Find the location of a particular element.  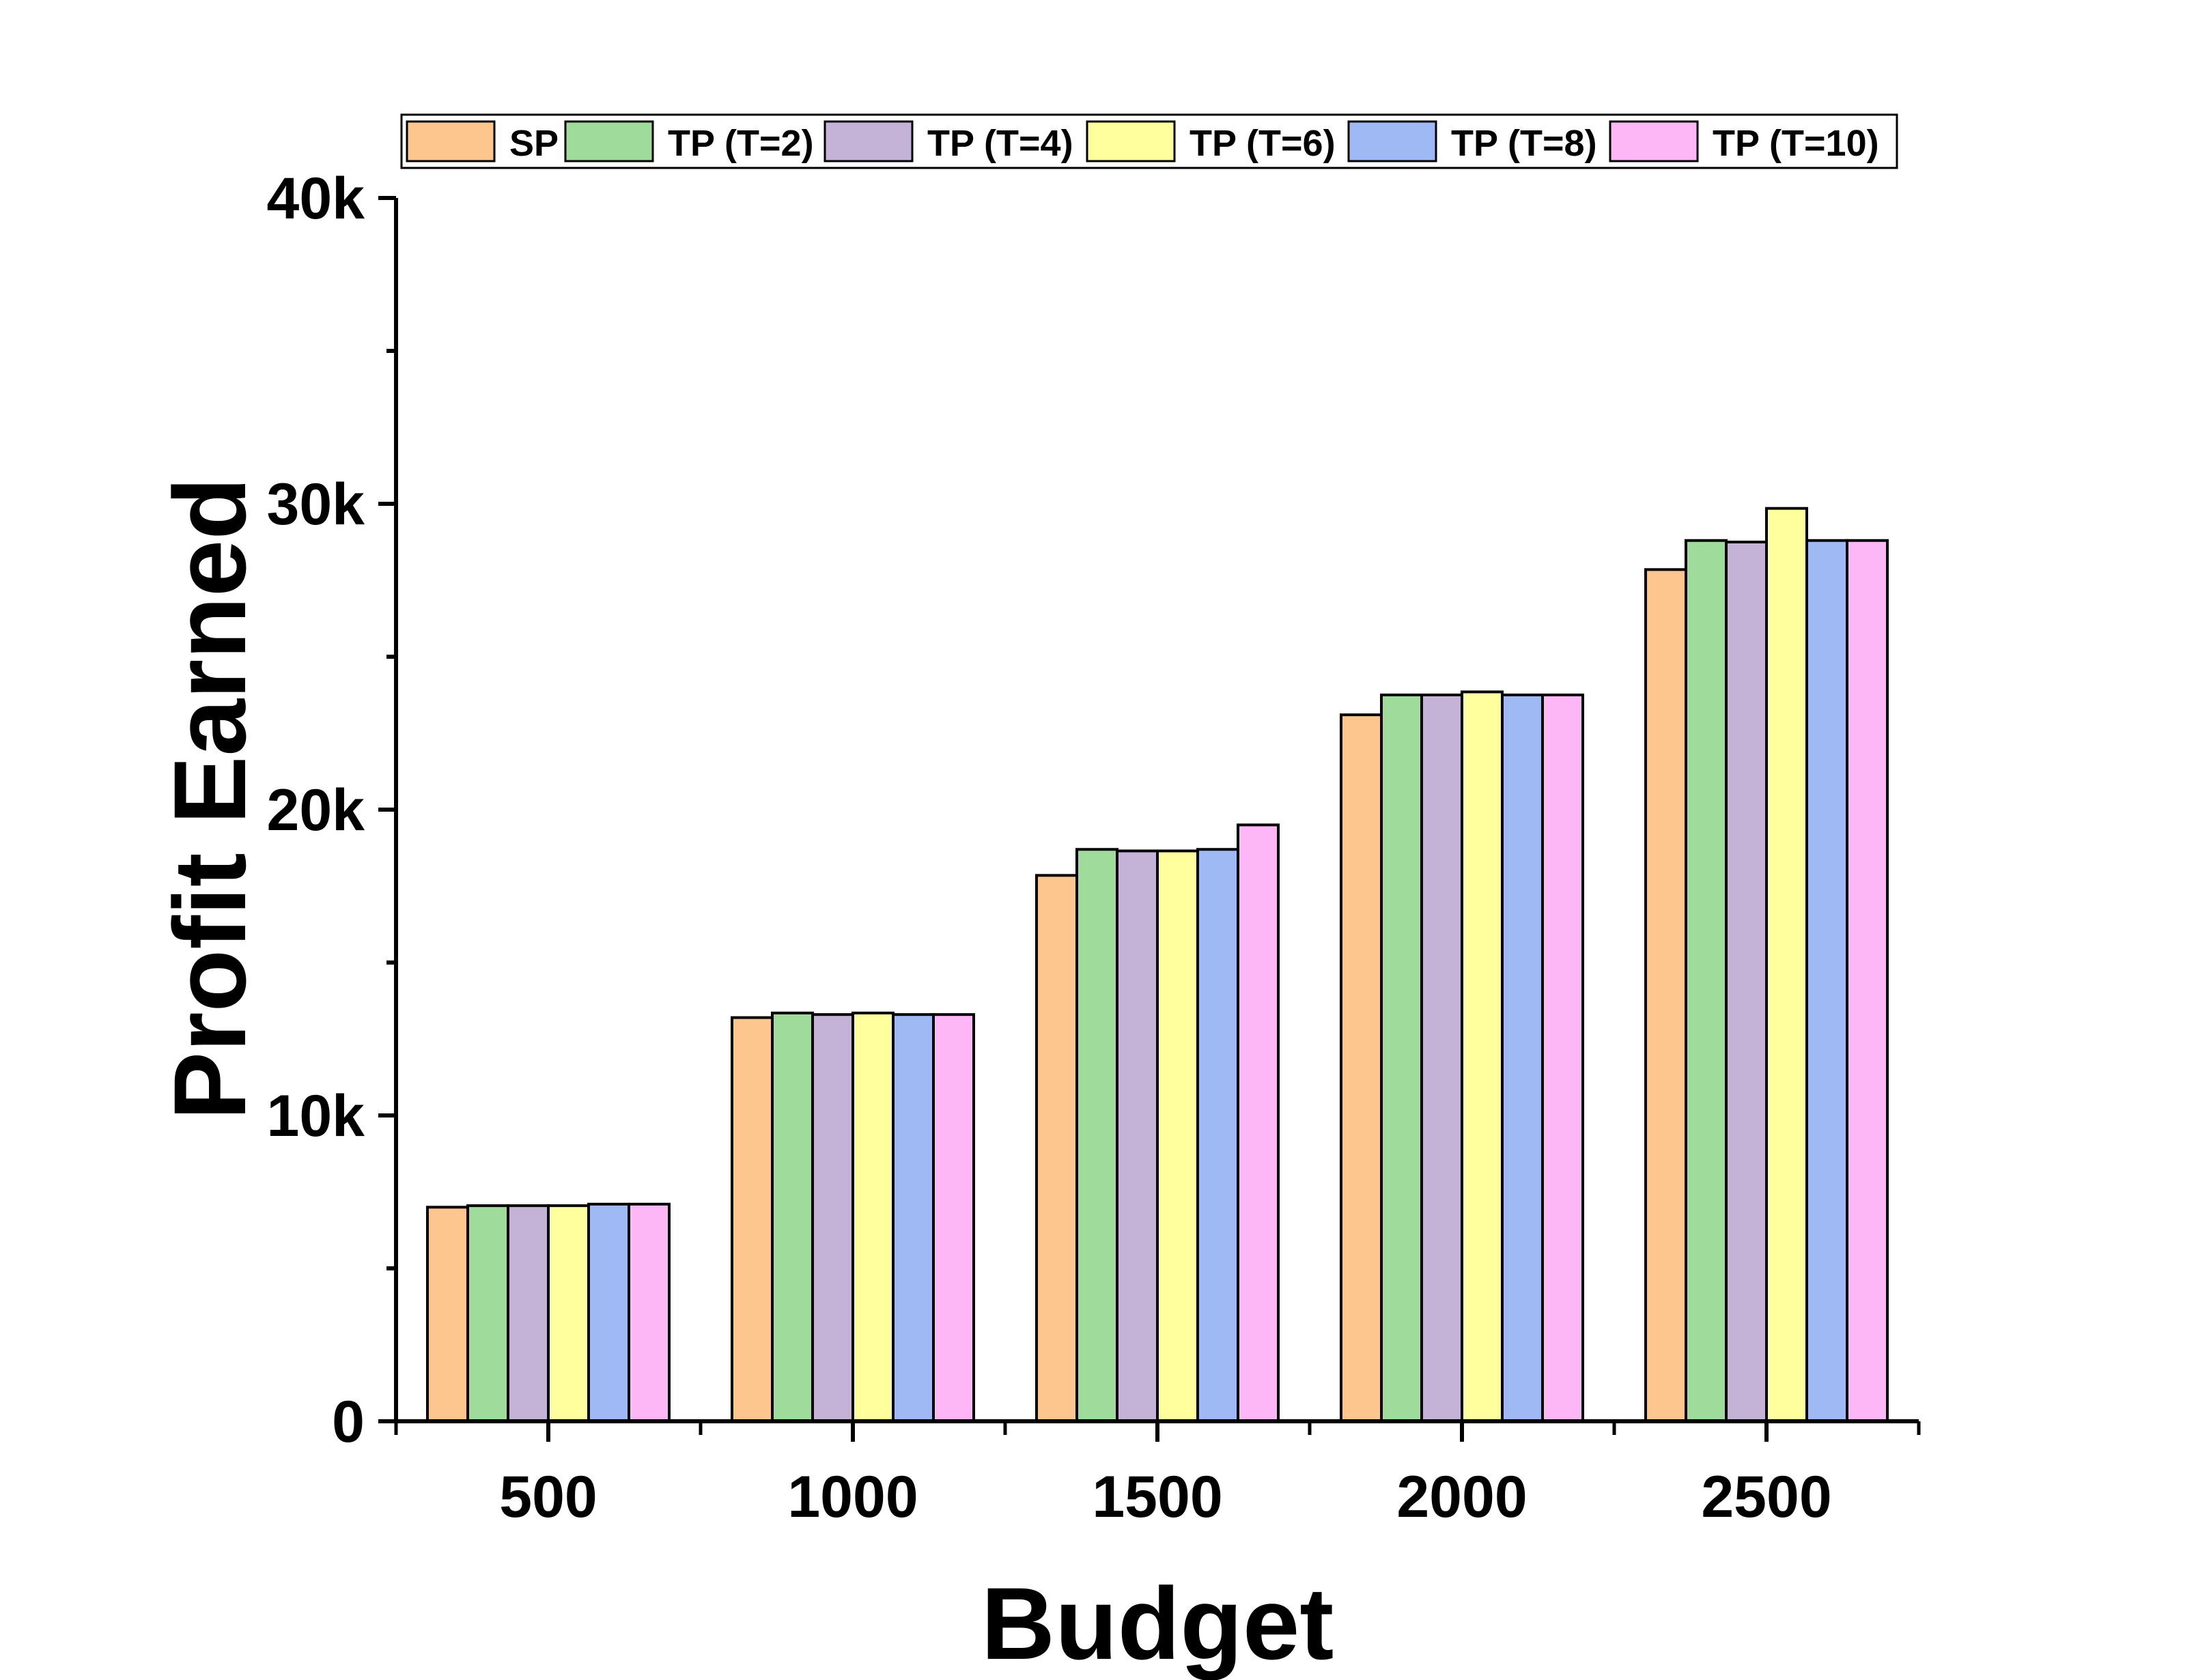

y-axis-title: Profit Earned is located at coordinates (209, 798).